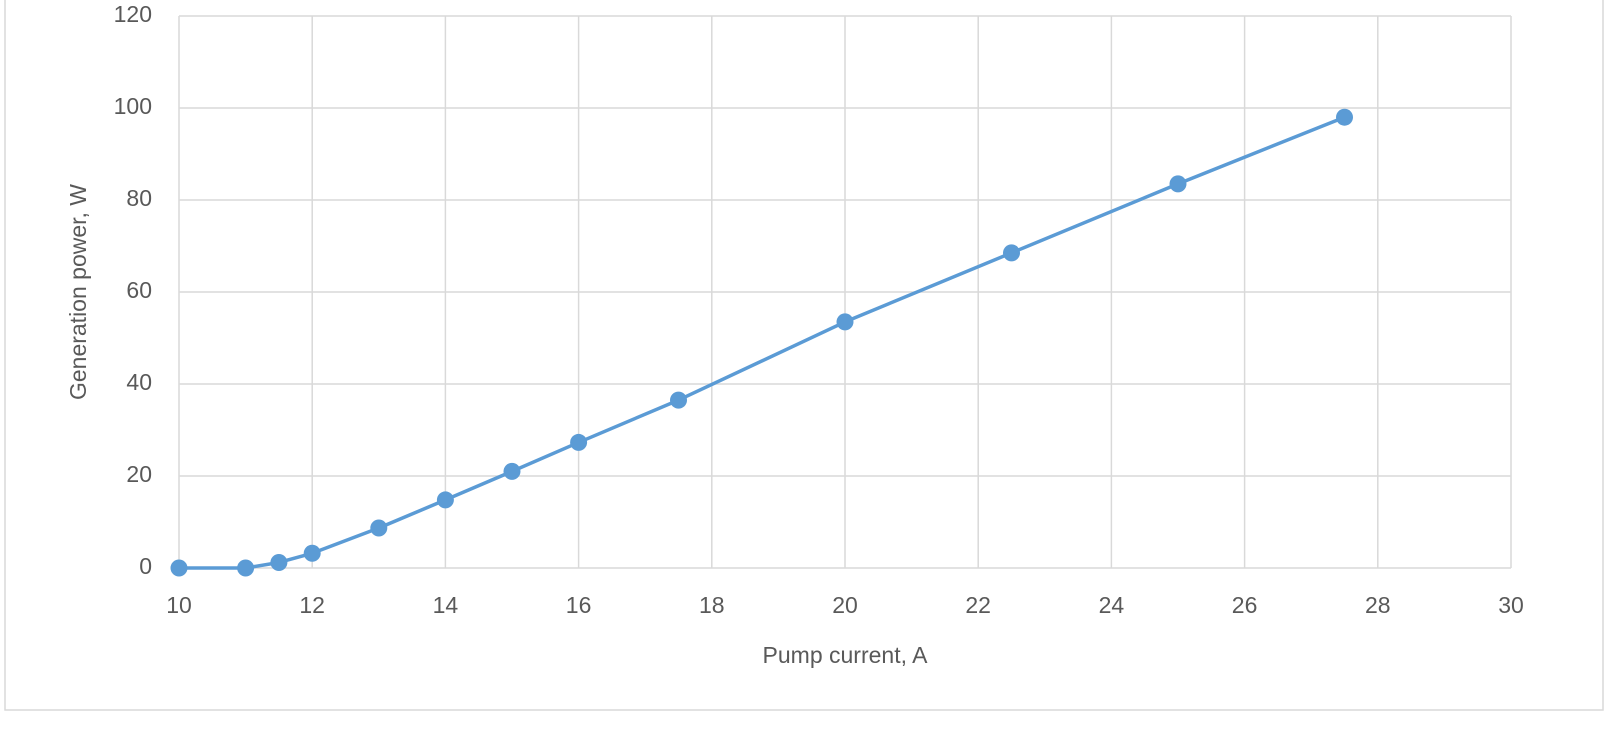 The height and width of the screenshot is (730, 1607). I want to click on x-tick-label: 28, so click(1378, 605).